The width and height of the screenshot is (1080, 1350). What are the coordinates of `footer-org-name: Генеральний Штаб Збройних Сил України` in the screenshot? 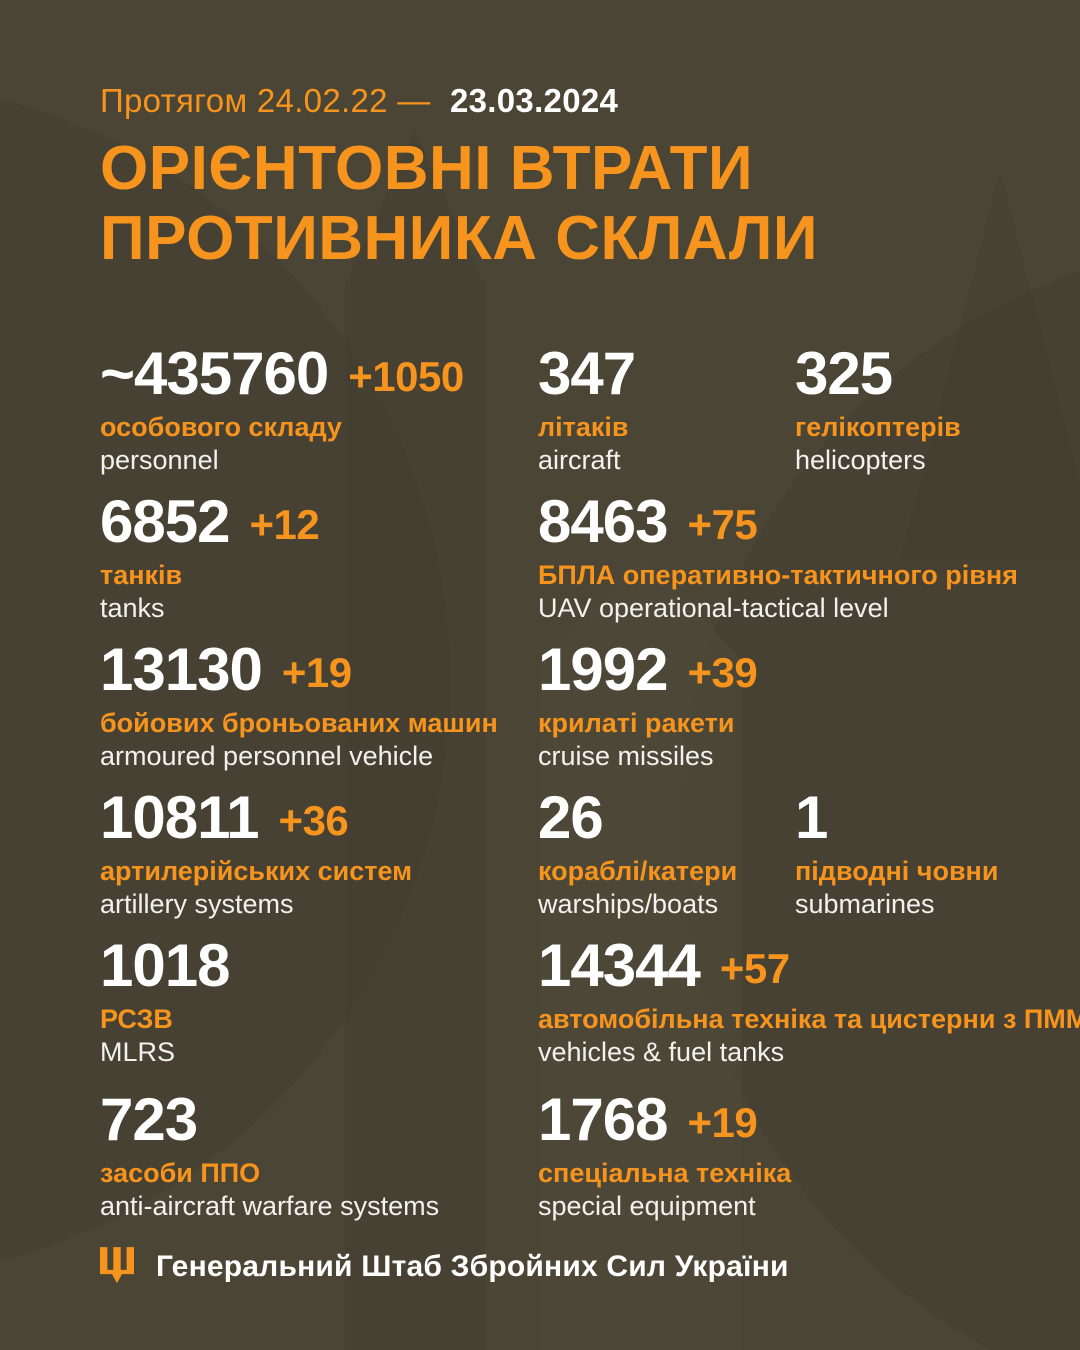 It's located at (472, 1266).